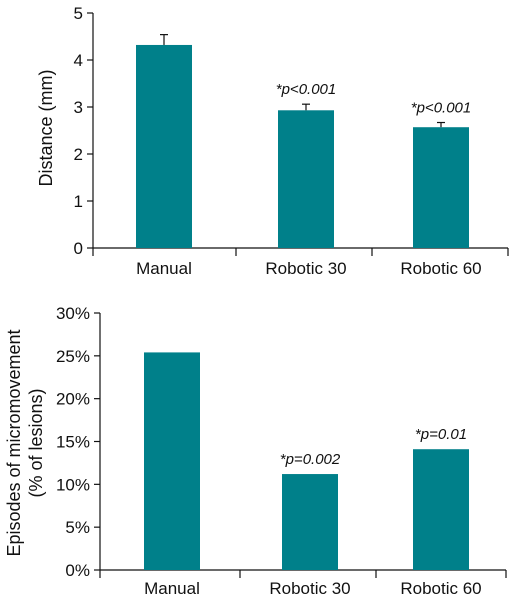  What do you see at coordinates (73, 399) in the screenshot?
I see `y-tick-label: 20%` at bounding box center [73, 399].